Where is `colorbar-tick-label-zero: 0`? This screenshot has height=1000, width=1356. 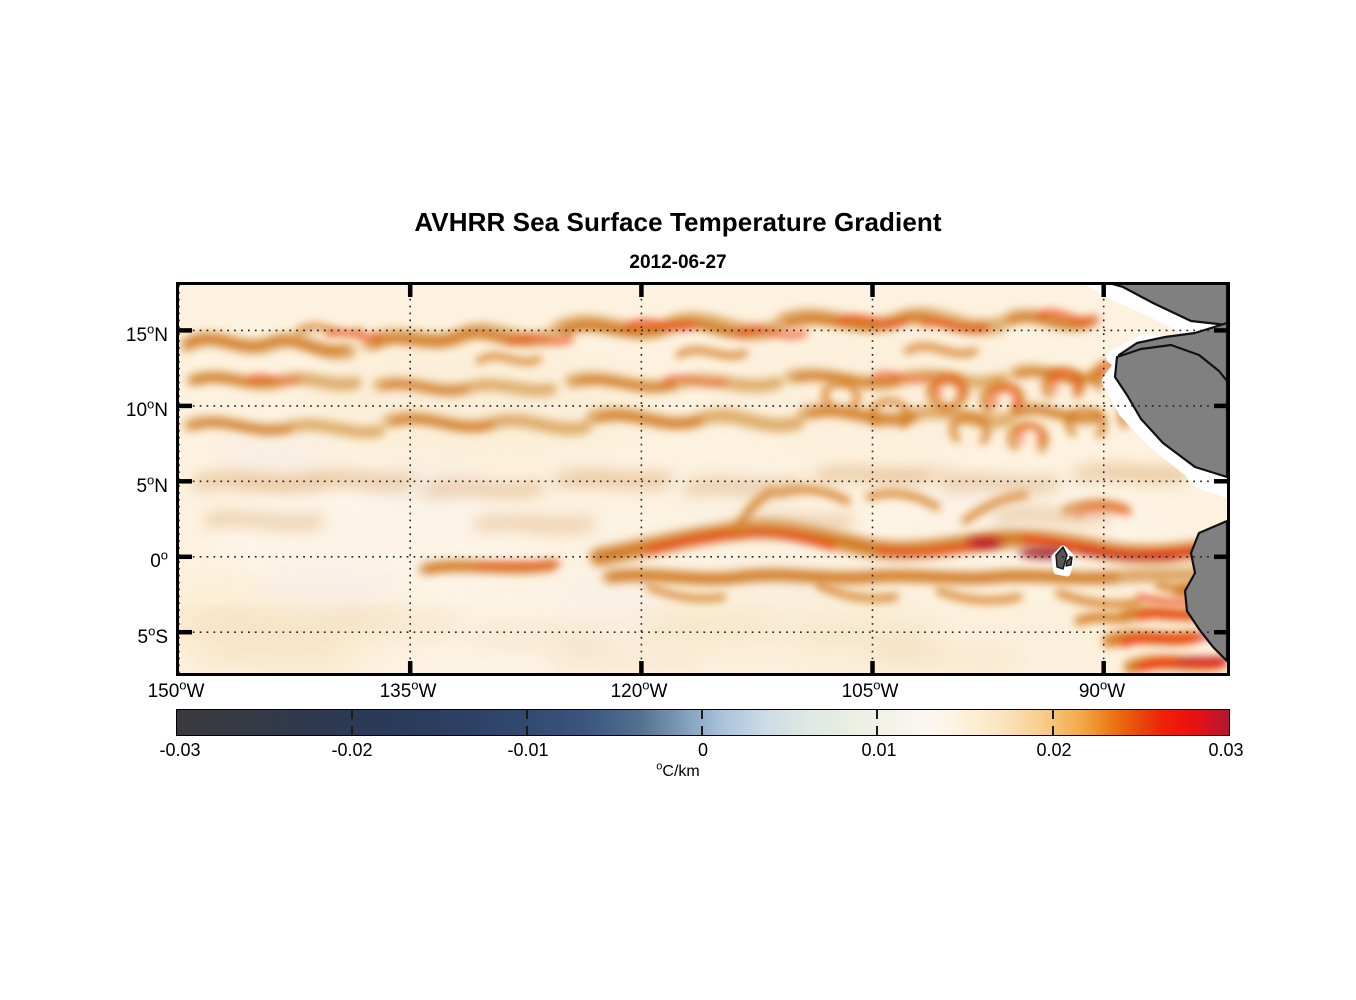
colorbar-tick-label-zero: 0 is located at coordinates (703, 750).